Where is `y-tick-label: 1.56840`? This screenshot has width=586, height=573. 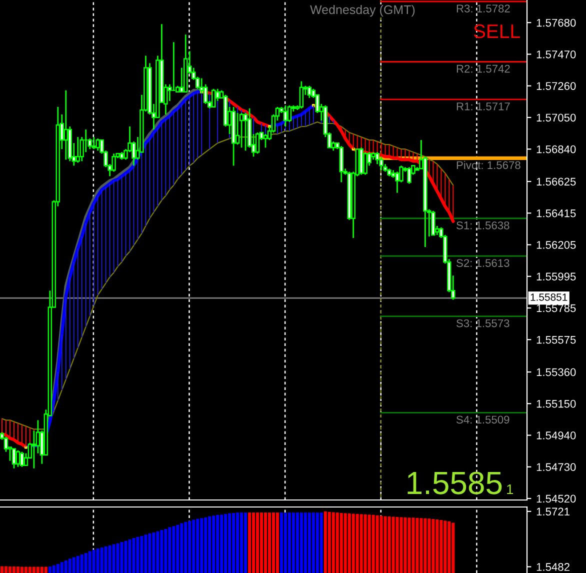 y-tick-label: 1.56840 is located at coordinates (556, 149).